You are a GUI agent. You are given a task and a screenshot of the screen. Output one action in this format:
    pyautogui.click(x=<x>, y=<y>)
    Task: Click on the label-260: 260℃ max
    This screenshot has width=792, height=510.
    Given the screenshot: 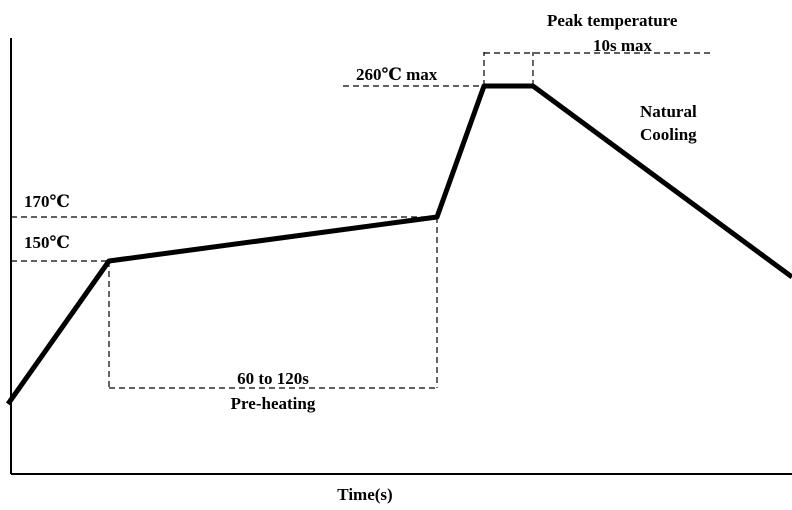 What is the action you would take?
    pyautogui.click(x=397, y=74)
    